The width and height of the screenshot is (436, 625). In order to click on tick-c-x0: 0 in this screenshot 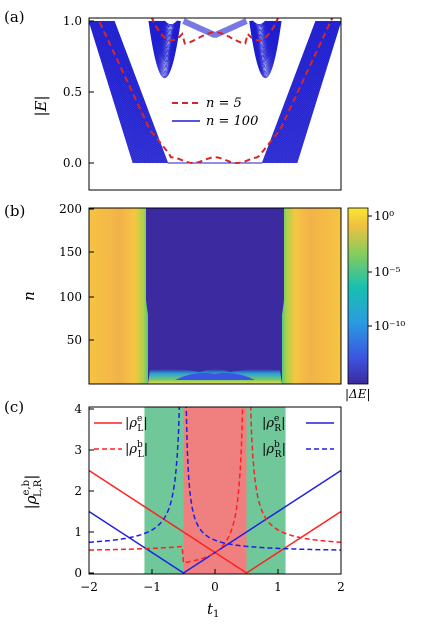, I will do `click(215, 587)`.